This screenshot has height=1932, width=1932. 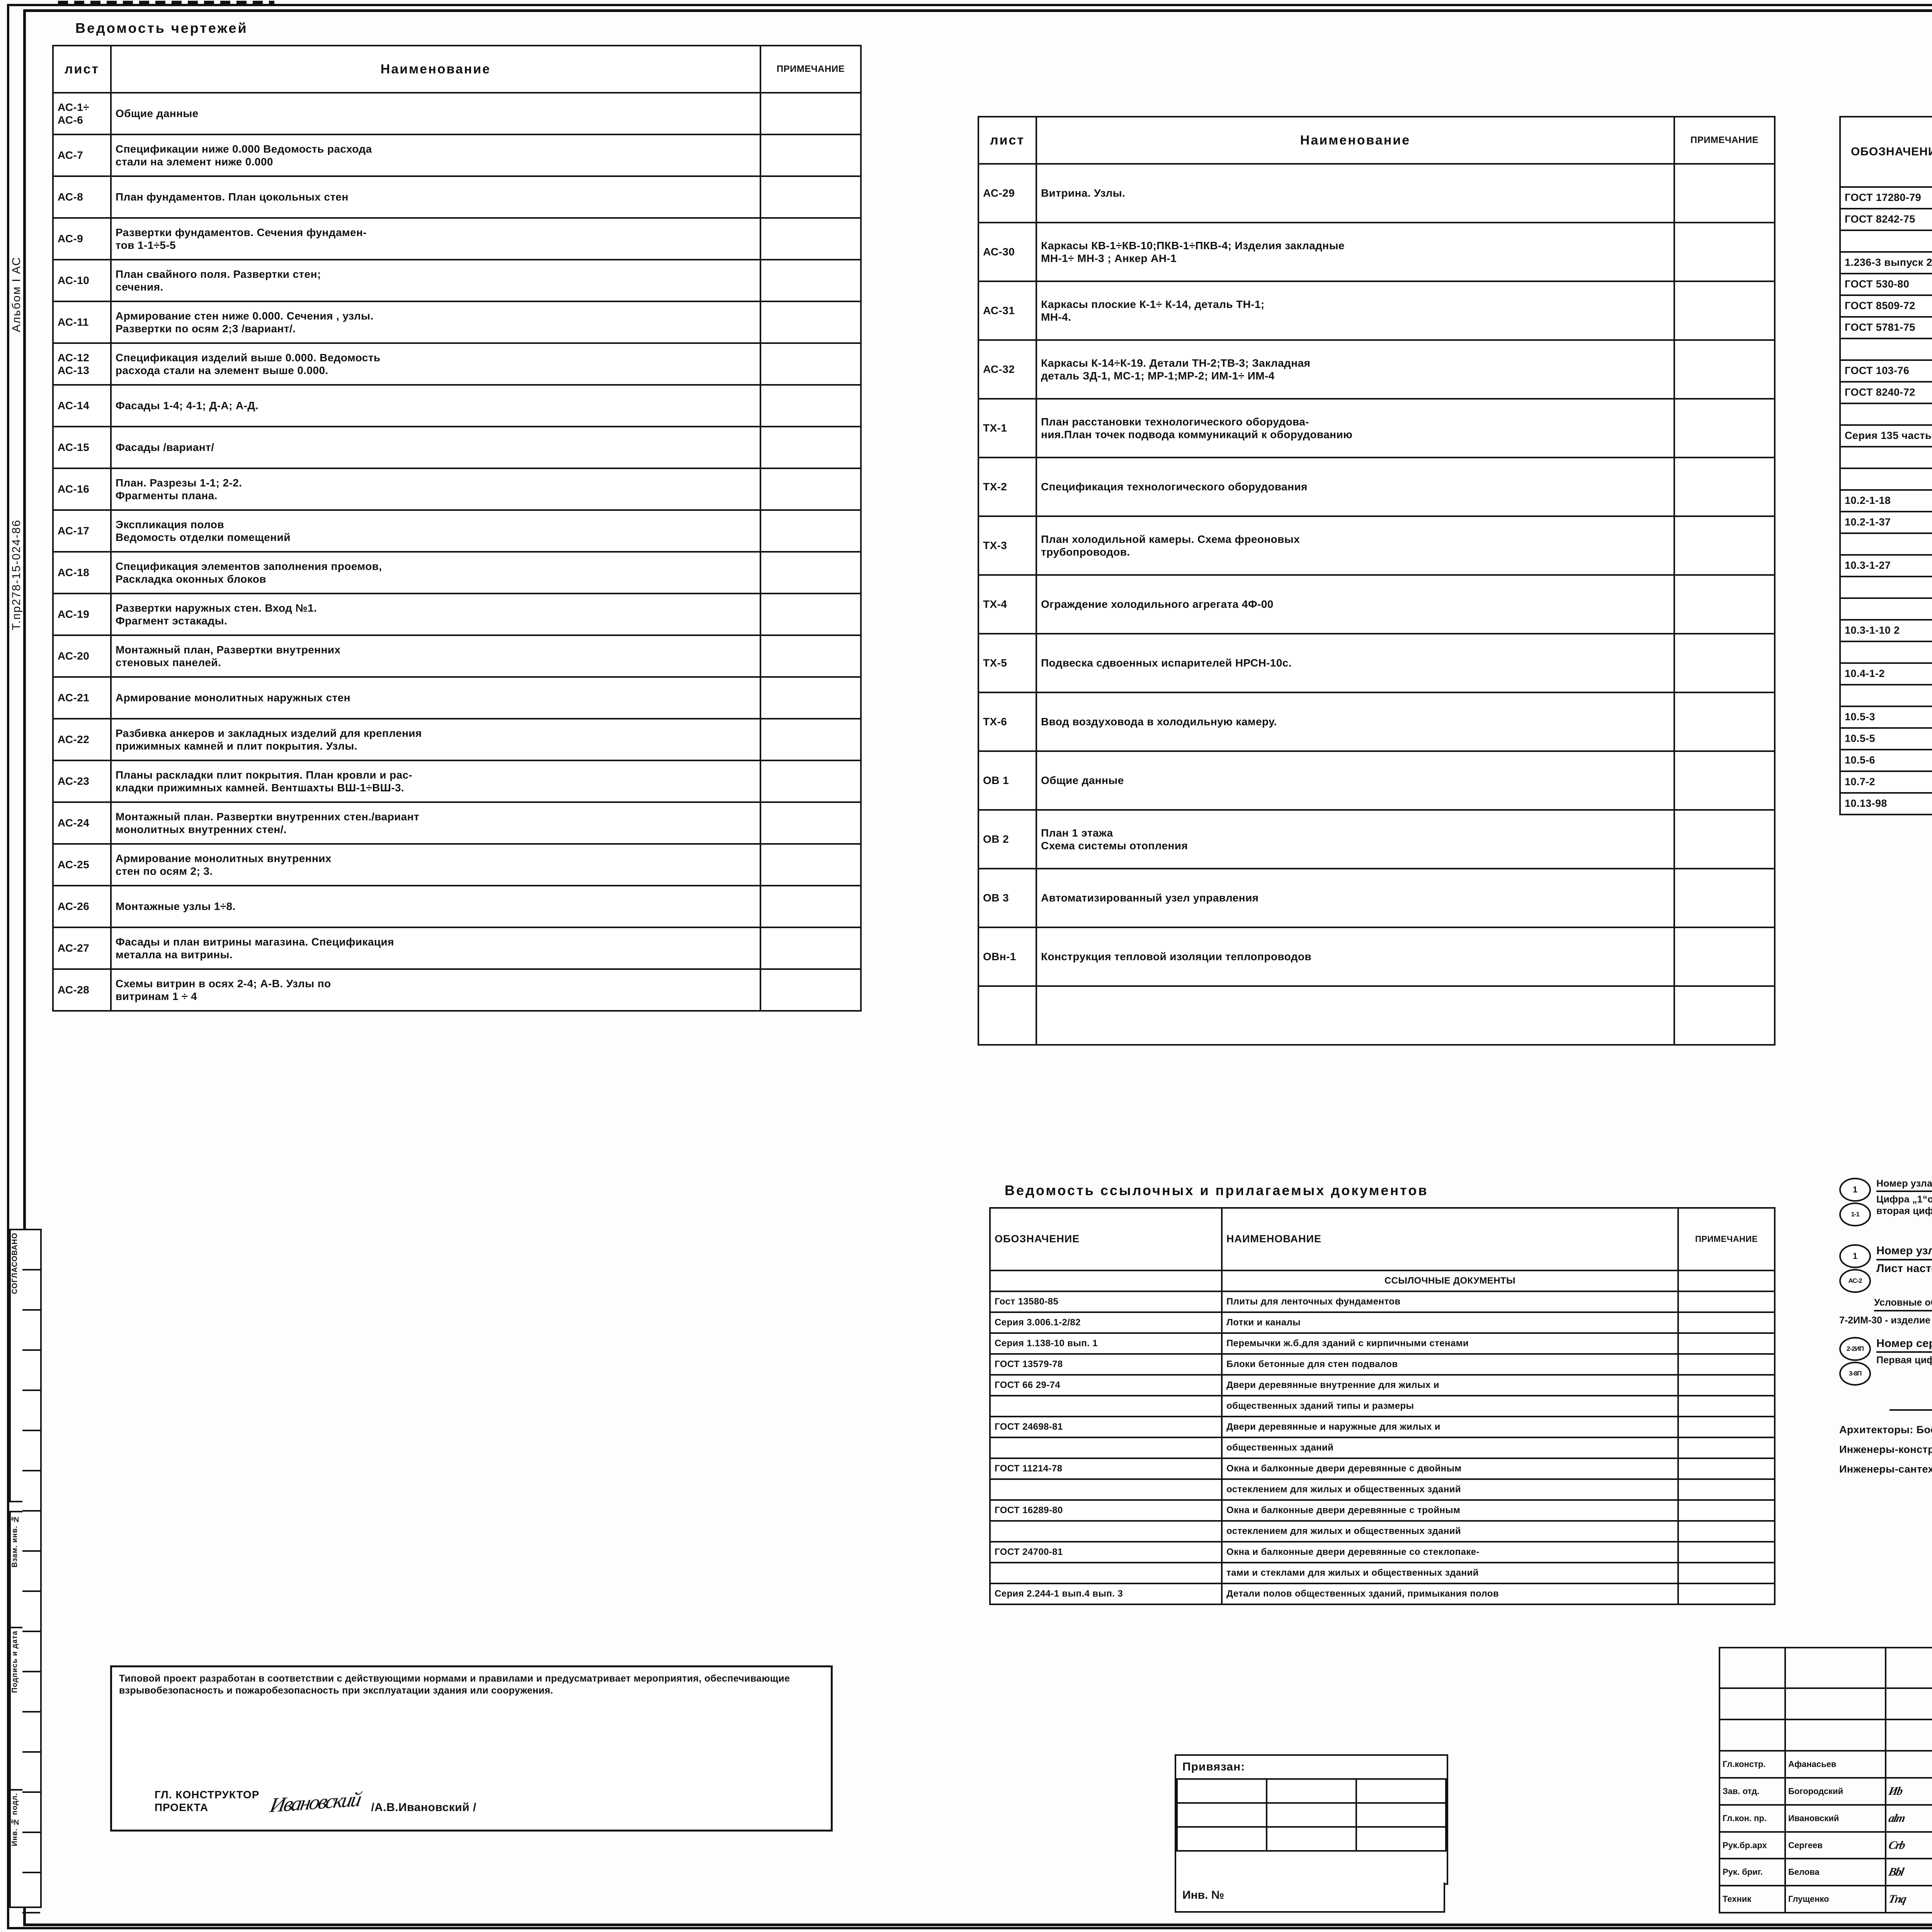 I want to click on cell-sheet: ТХ-4, so click(x=1007, y=604).